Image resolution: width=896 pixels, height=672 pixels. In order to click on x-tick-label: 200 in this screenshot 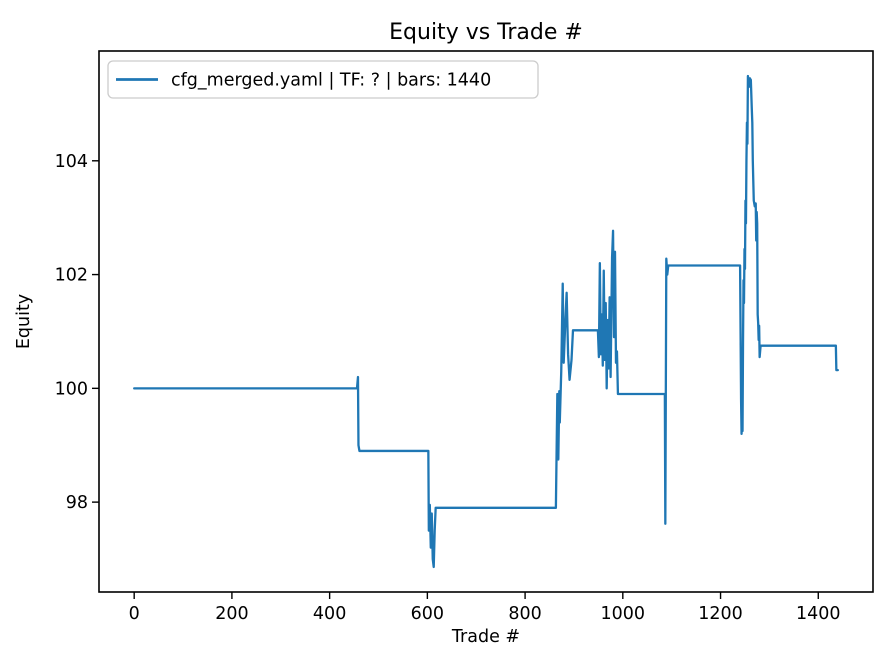, I will do `click(231, 614)`.